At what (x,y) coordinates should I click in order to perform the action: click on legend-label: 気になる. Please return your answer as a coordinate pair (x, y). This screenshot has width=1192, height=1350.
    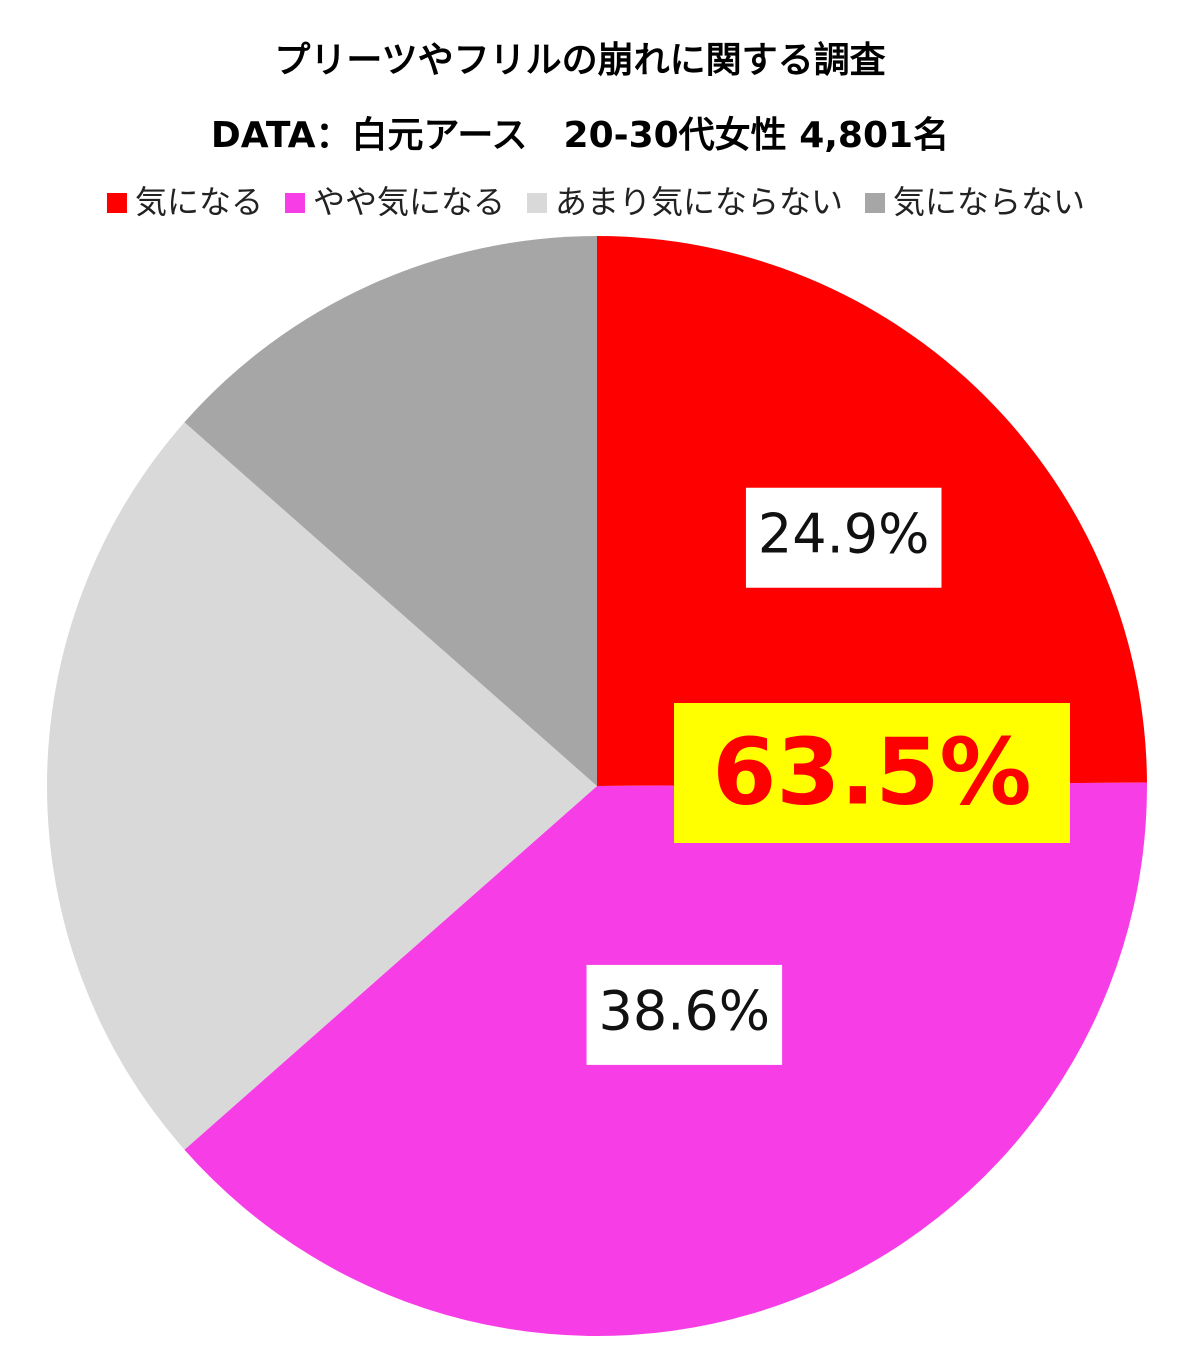
    Looking at the image, I should click on (199, 202).